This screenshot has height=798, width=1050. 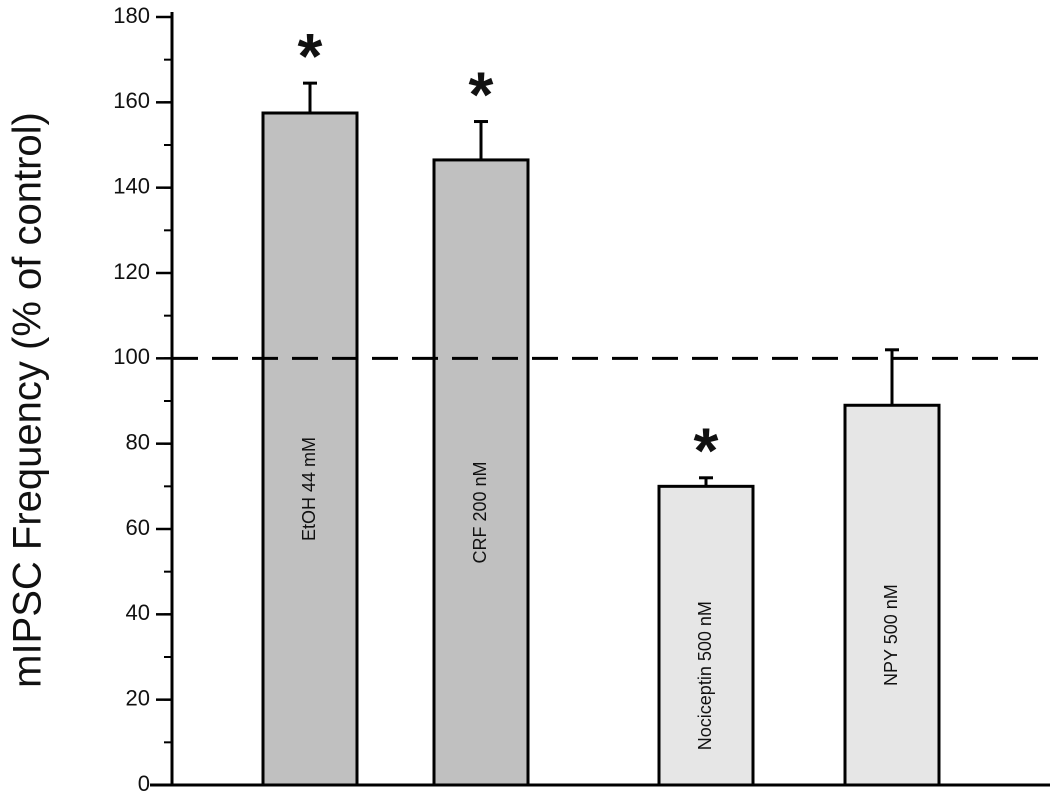 What do you see at coordinates (131, 185) in the screenshot?
I see `y-tick-label: 140` at bounding box center [131, 185].